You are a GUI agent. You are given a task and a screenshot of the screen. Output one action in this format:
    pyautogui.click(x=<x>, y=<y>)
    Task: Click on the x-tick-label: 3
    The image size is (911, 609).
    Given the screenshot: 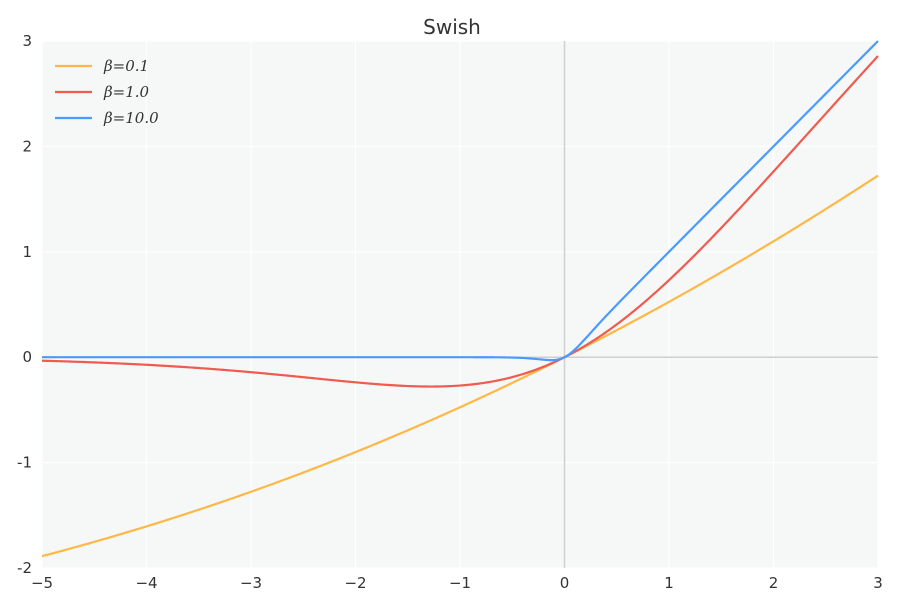 What is the action you would take?
    pyautogui.click(x=878, y=583)
    